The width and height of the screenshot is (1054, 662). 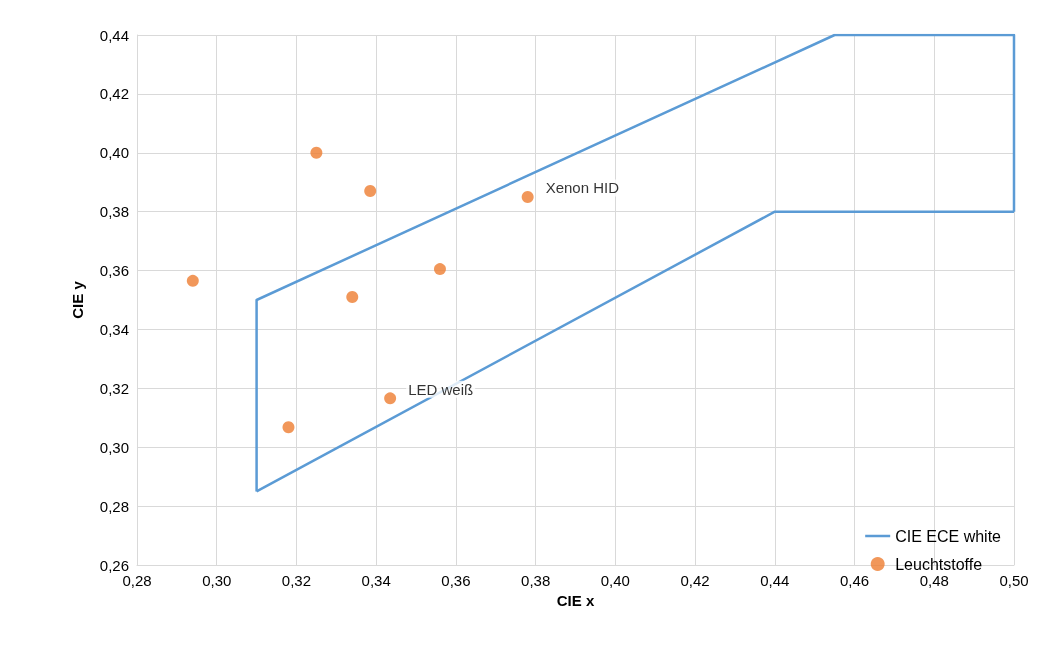 I want to click on y-tick-label: 0,38, so click(x=114, y=212).